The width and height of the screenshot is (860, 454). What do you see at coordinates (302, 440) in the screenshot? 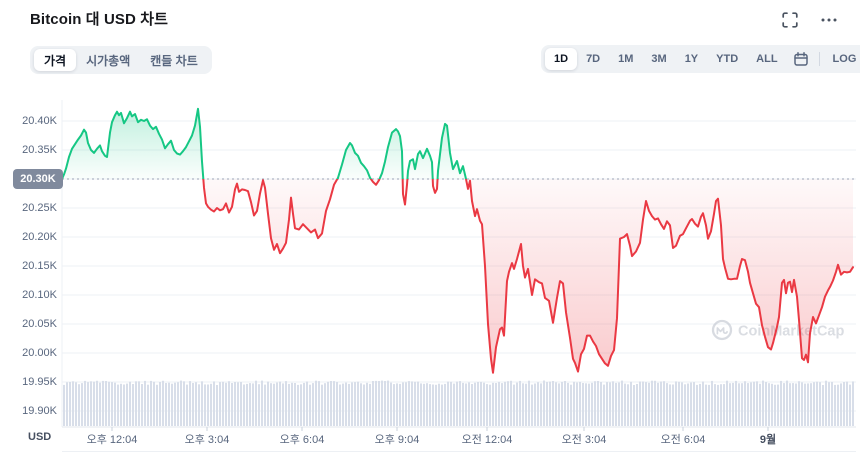
I see `x-axis-label: 오후 6:04` at bounding box center [302, 440].